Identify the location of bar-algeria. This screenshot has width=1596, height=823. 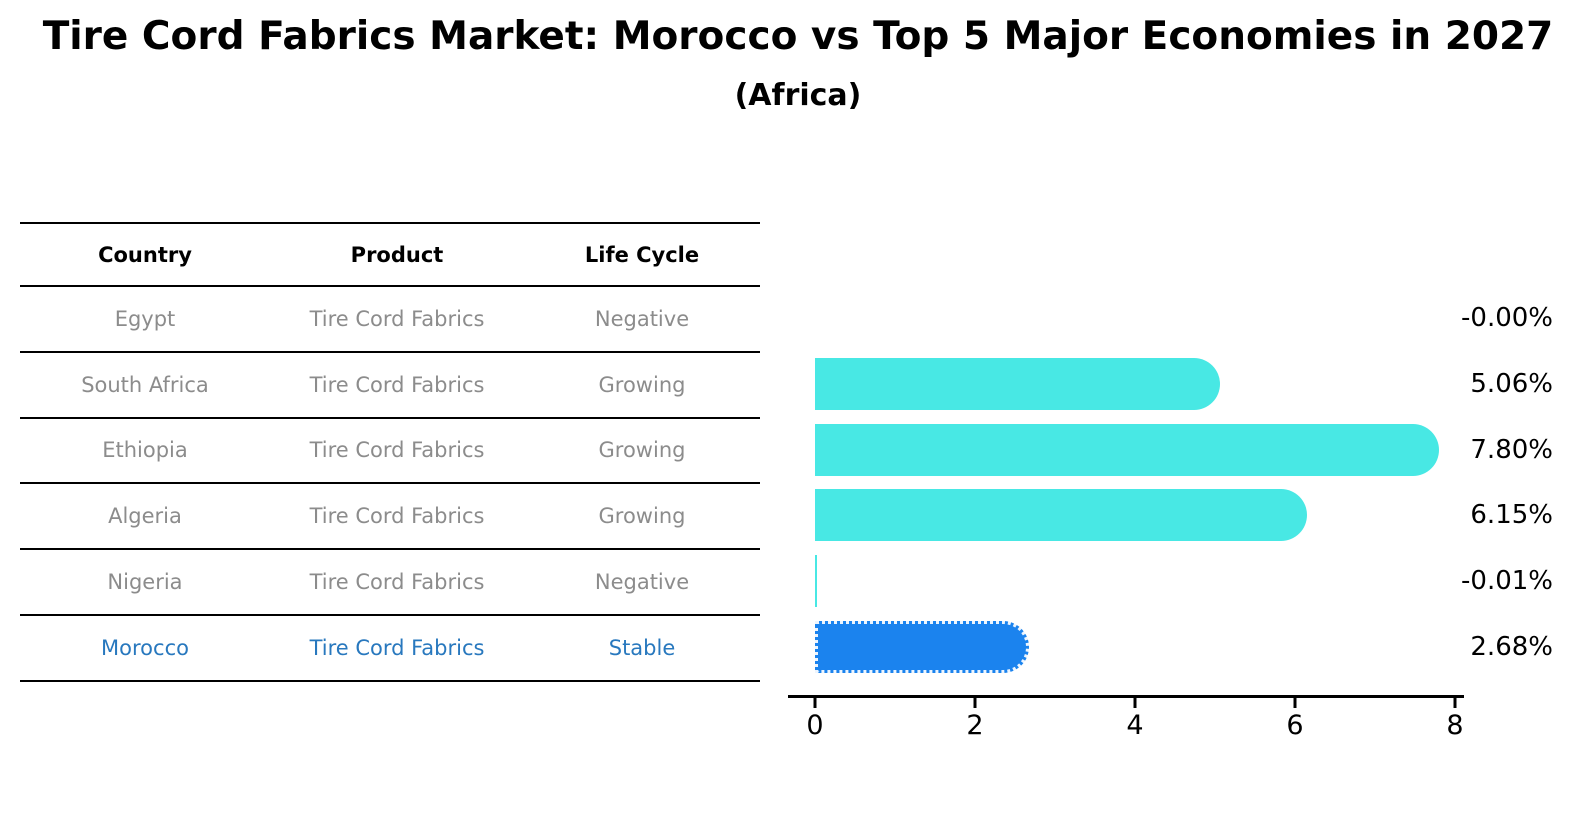
(1061, 515).